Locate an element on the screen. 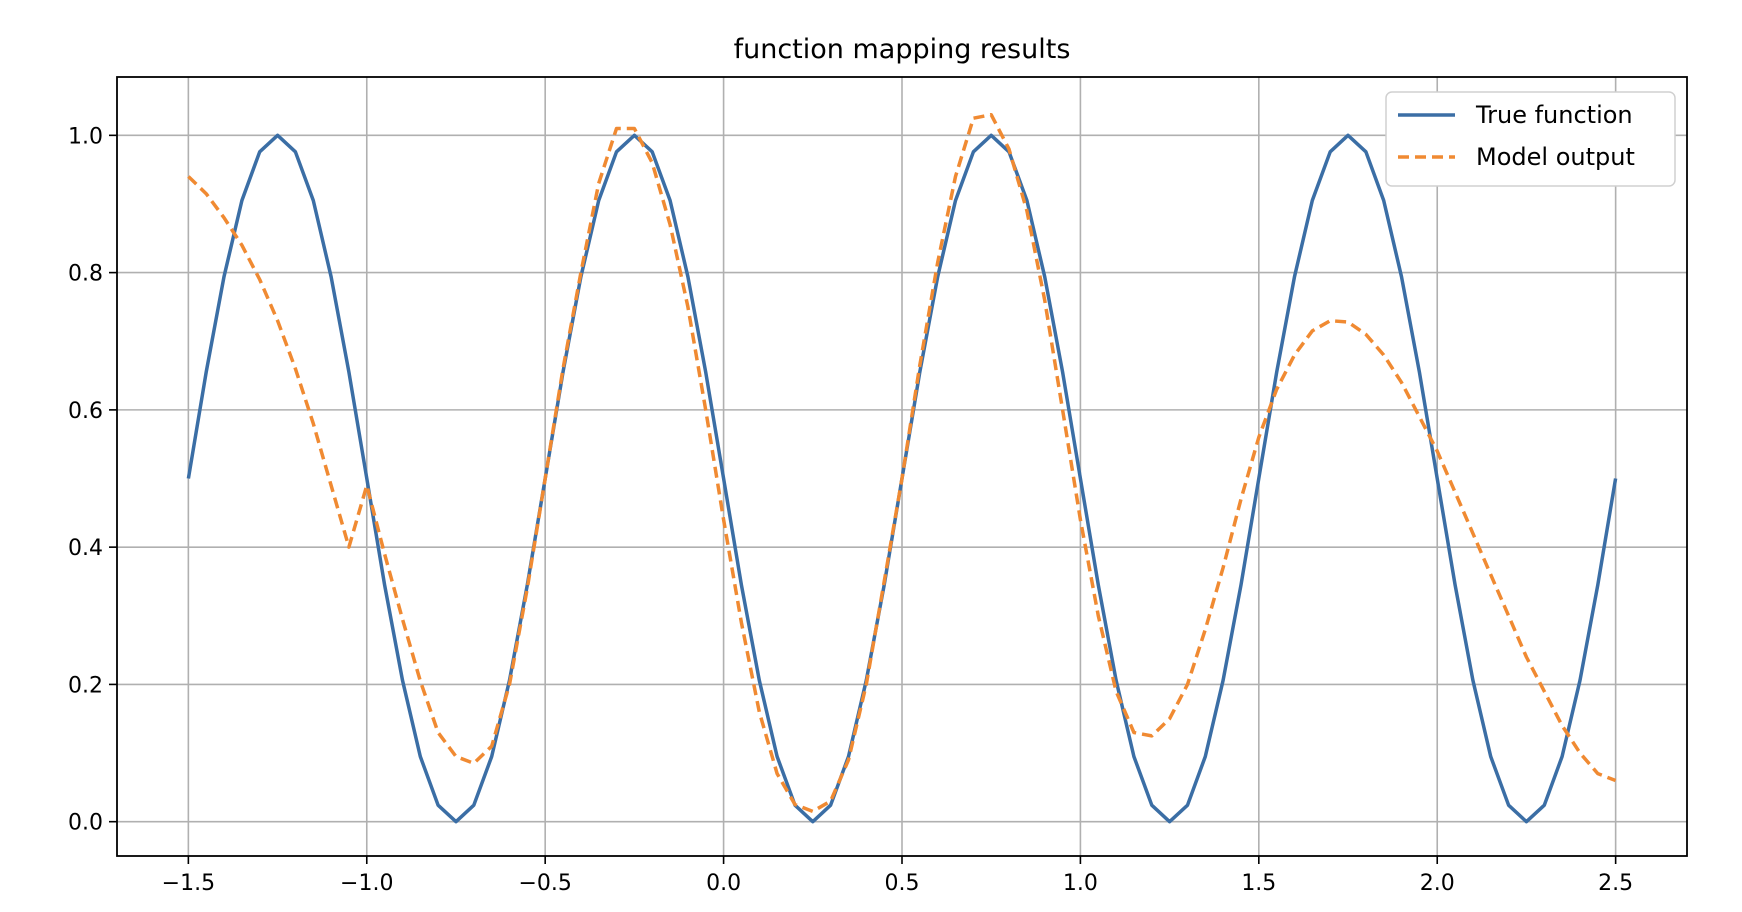 The image size is (1742, 912). x-tick-label: −1.5 is located at coordinates (188, 883).